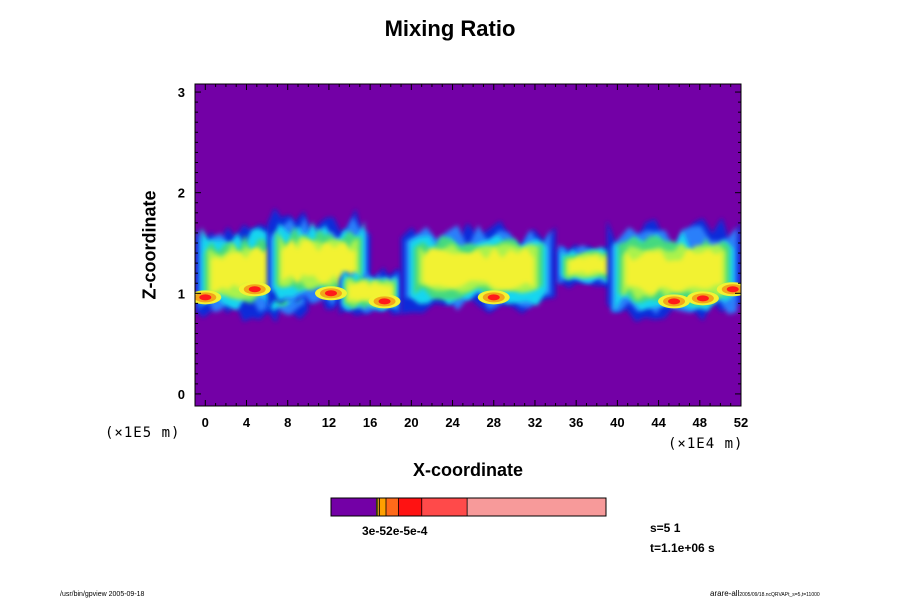 Image resolution: width=900 pixels, height=600 pixels. Describe the element at coordinates (411, 422) in the screenshot. I see `x-tick-label-20: 20` at that location.